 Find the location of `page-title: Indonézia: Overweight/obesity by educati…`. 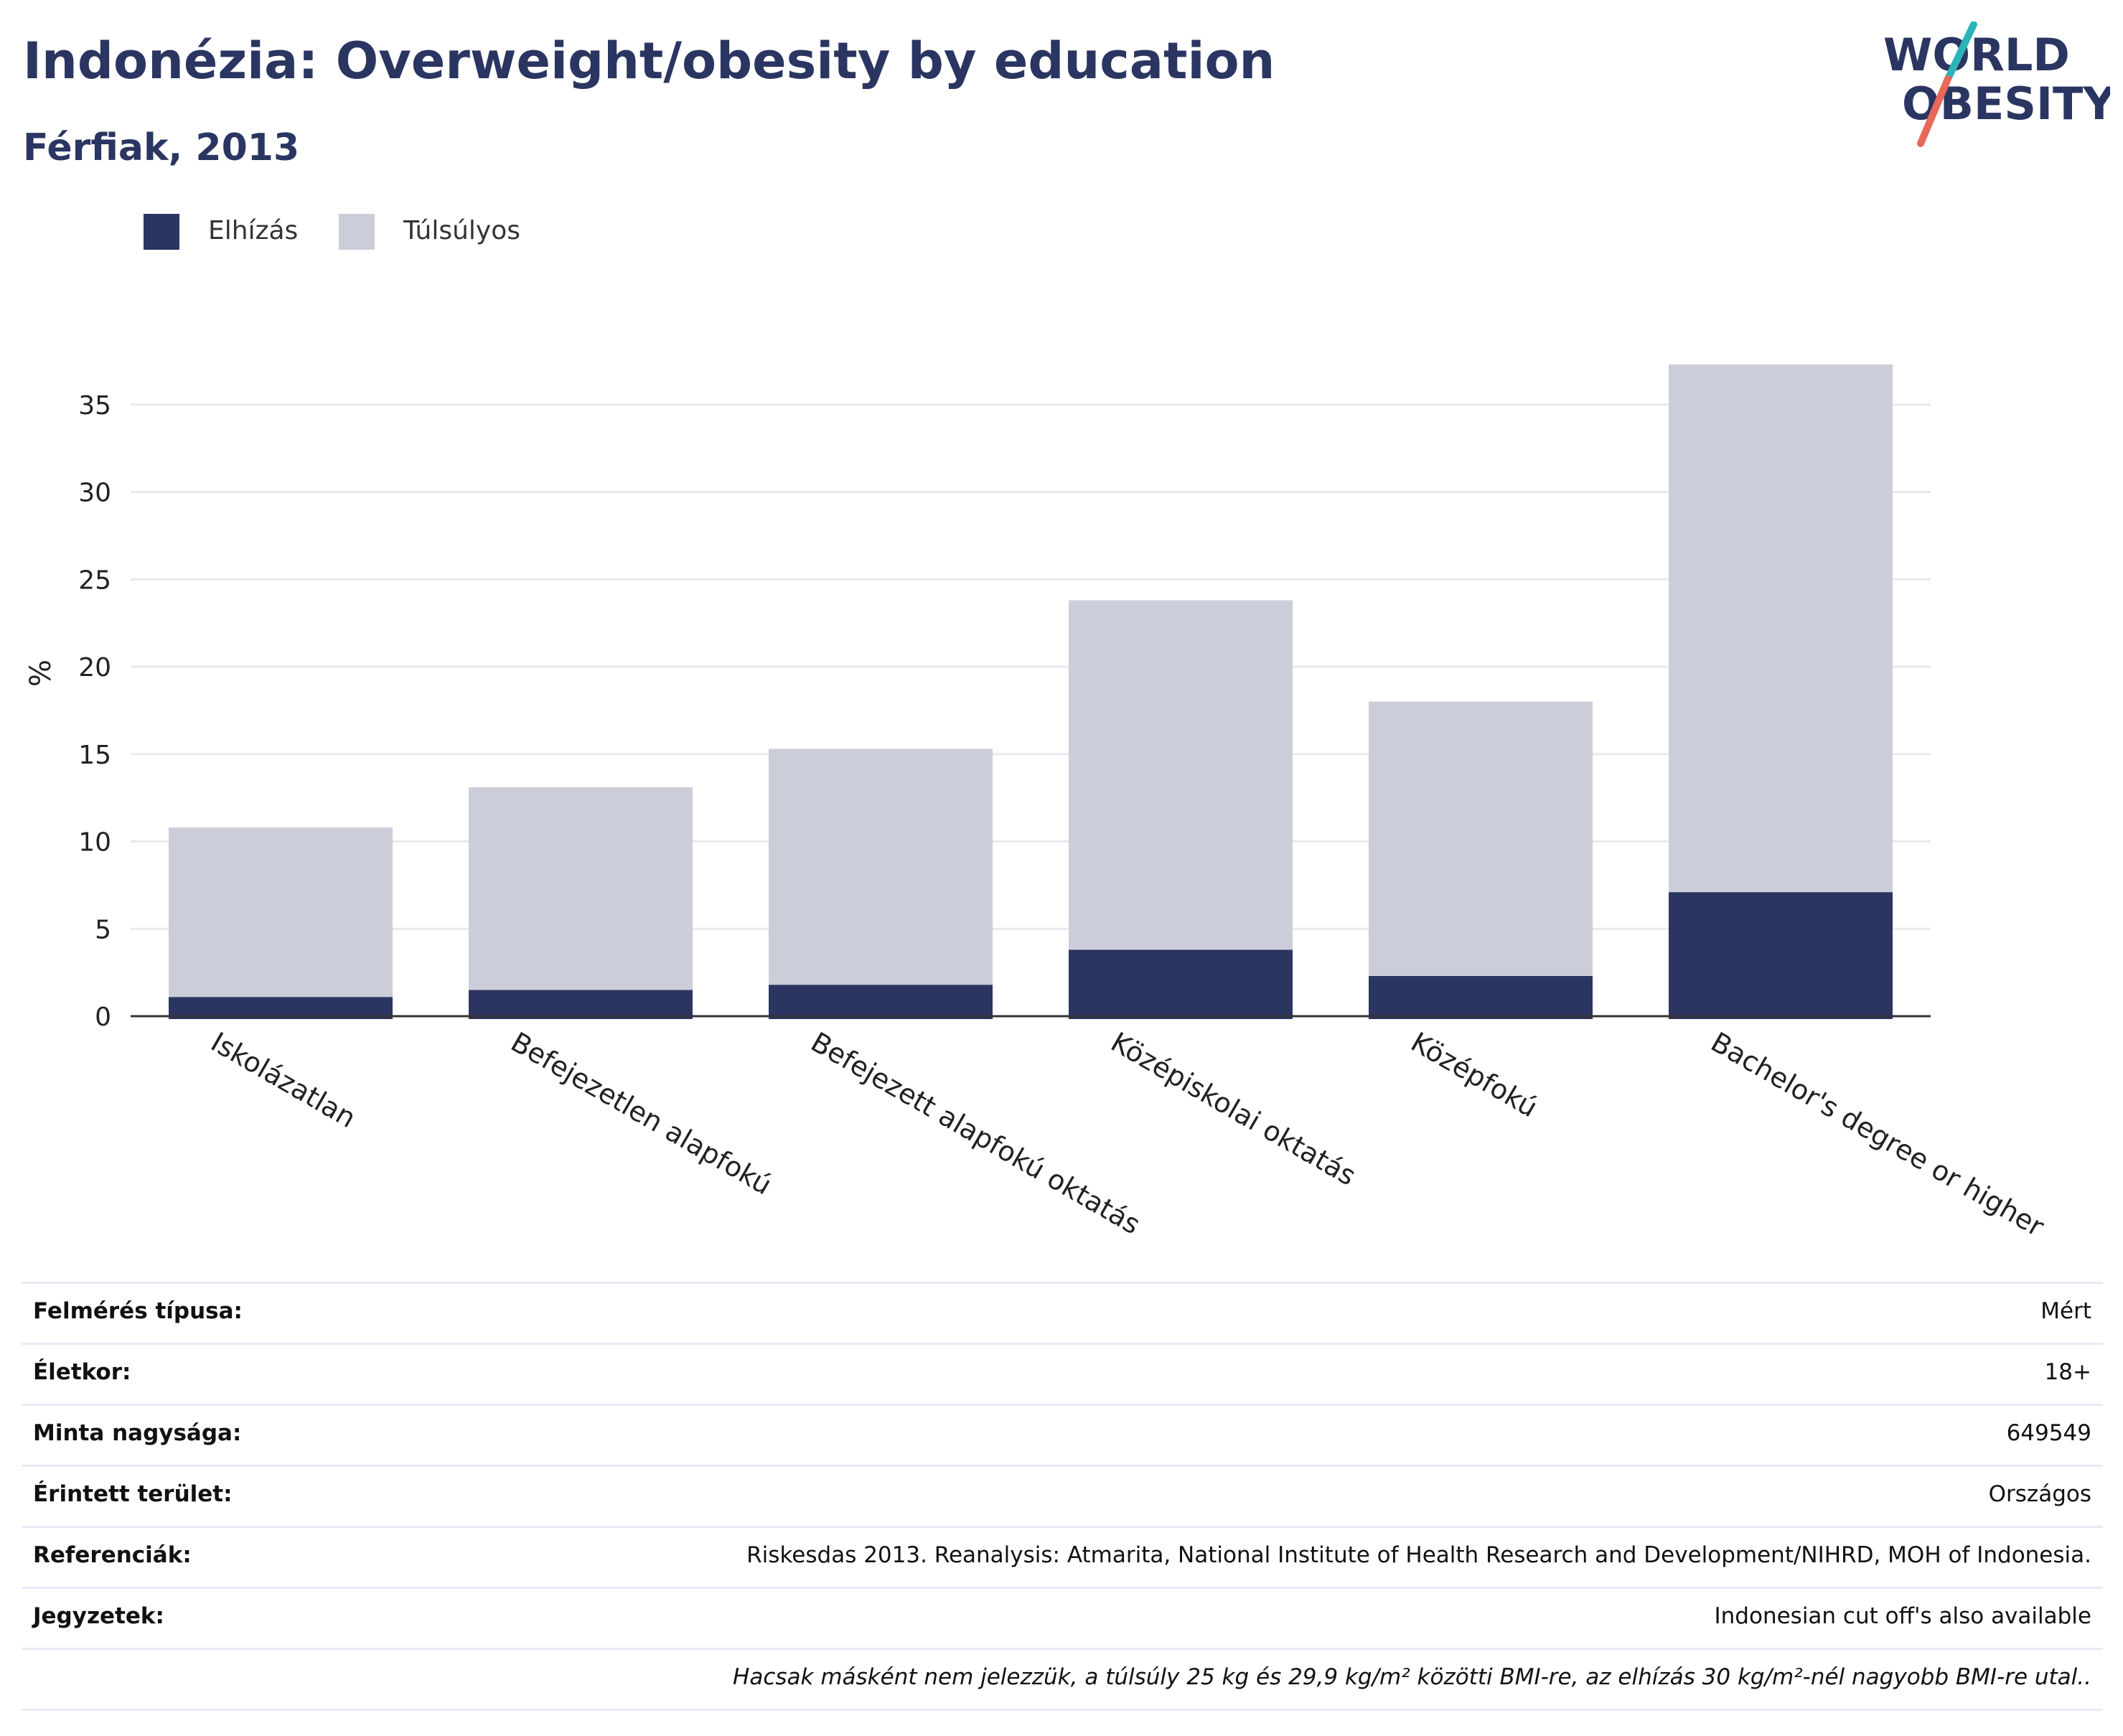

page-title: Indonézia: Overweight/obesity by educati… is located at coordinates (649, 61).